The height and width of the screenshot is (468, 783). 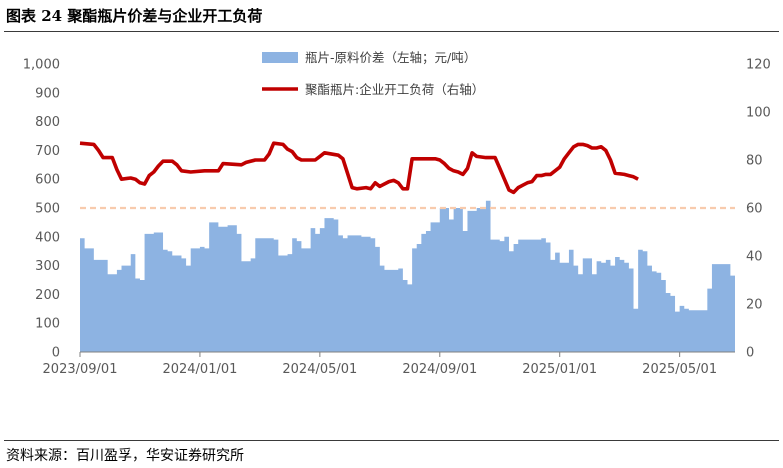 What do you see at coordinates (47, 151) in the screenshot?
I see `y-left-tick-label: 700` at bounding box center [47, 151].